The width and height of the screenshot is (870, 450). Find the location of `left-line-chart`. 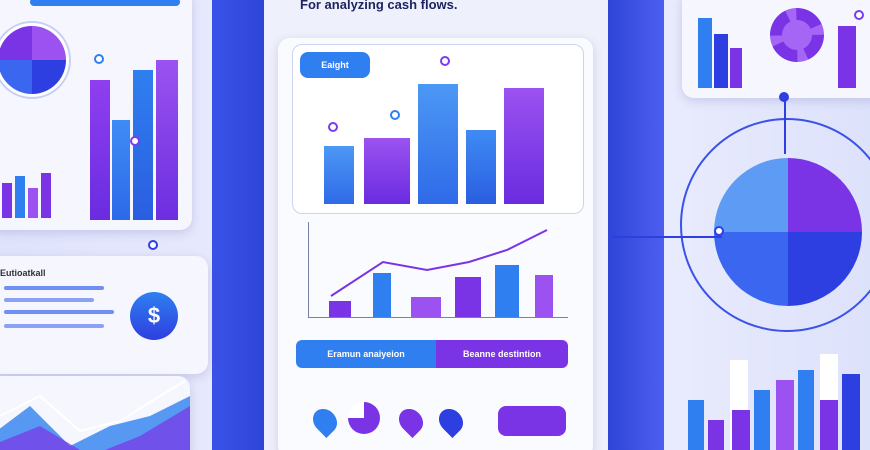

left-line-chart is located at coordinates (95, 413).